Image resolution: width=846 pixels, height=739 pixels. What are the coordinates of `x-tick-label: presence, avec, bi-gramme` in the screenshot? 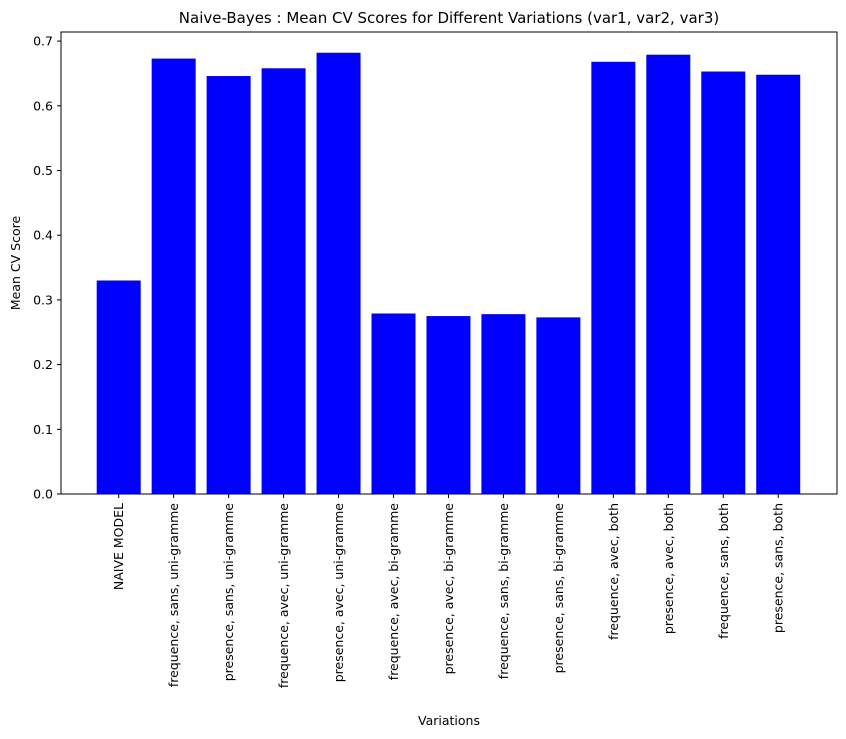 It's located at (448, 589).